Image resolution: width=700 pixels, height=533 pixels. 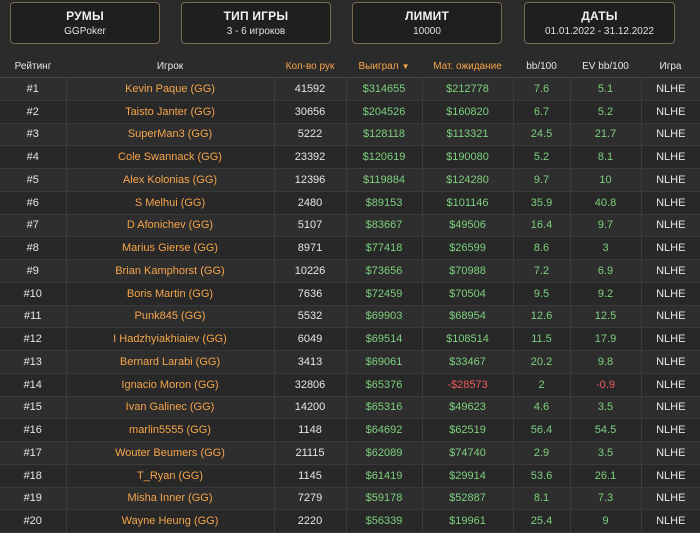 I want to click on row-ev: $19961, so click(x=468, y=521).